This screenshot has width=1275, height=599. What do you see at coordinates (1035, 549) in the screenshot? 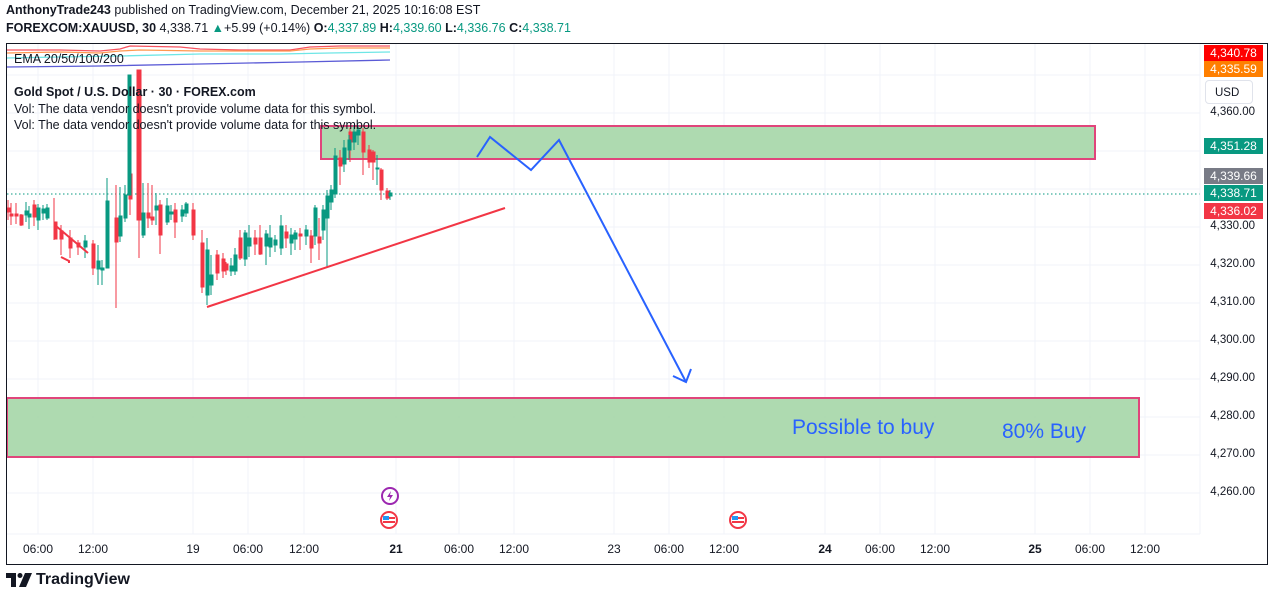
I see `x-tick: 25` at bounding box center [1035, 549].